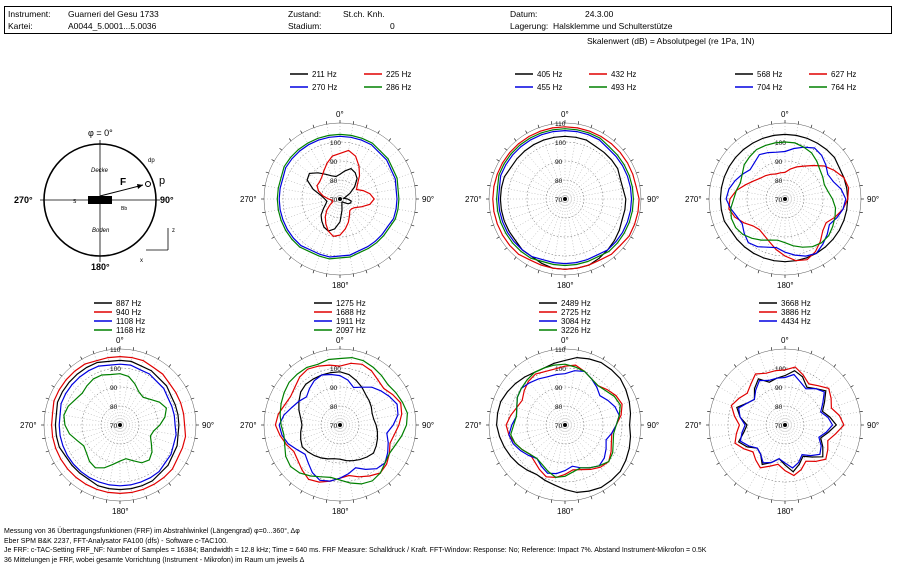 This screenshot has height=576, width=900. I want to click on center-marker, so click(340, 199).